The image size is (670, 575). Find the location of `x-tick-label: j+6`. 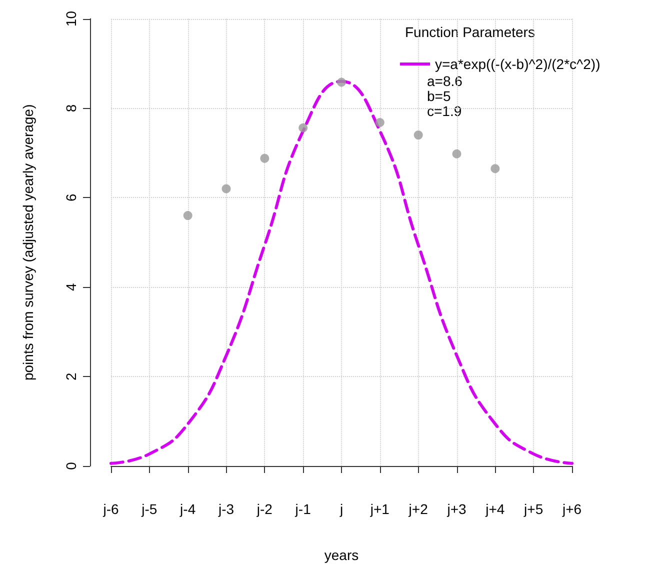

x-tick-label: j+6 is located at coordinates (571, 509).